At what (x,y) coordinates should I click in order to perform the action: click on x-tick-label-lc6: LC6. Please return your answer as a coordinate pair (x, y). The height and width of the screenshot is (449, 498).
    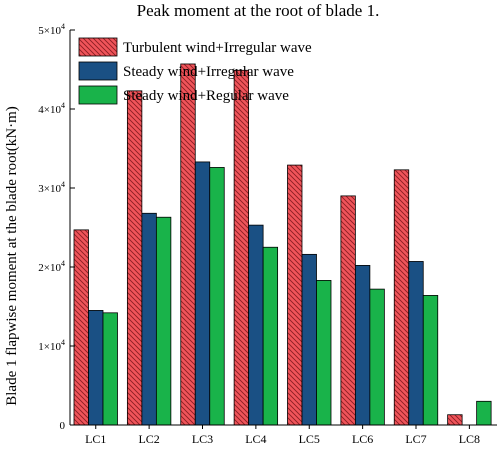
    Looking at the image, I should click on (362, 439).